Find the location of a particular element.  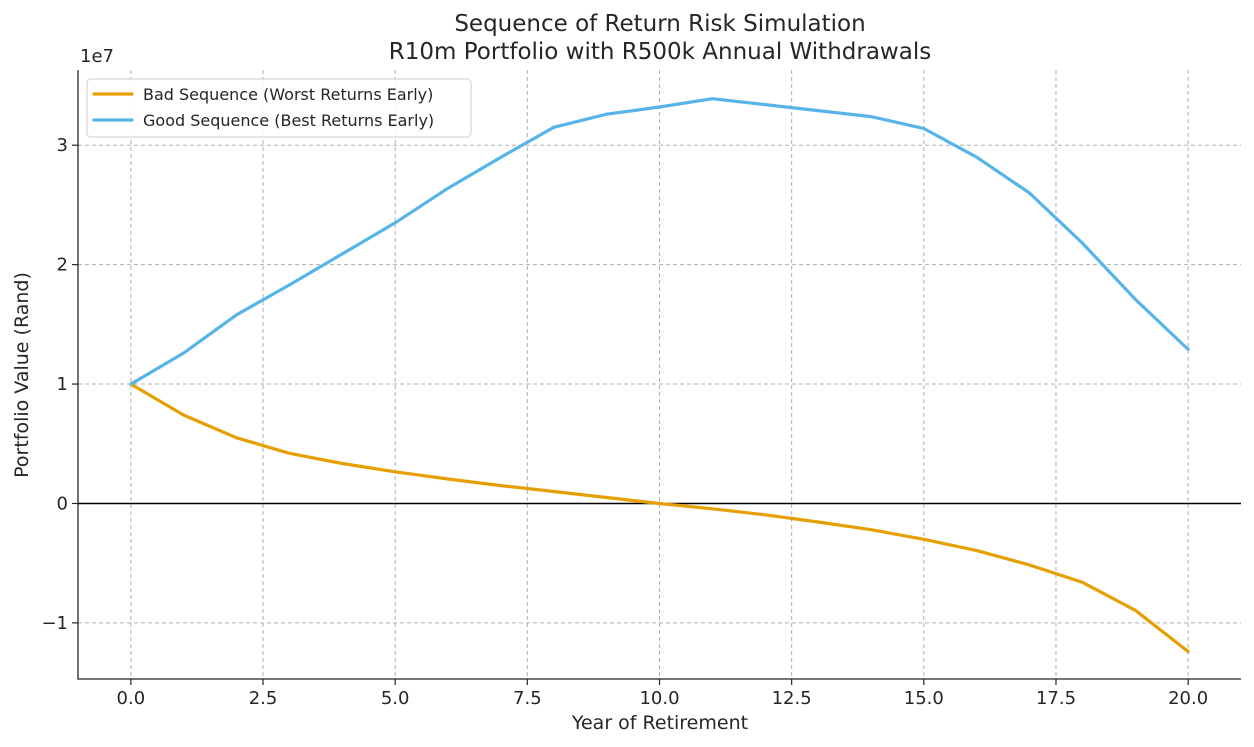

x-tick-label: 2.5 is located at coordinates (263, 698).